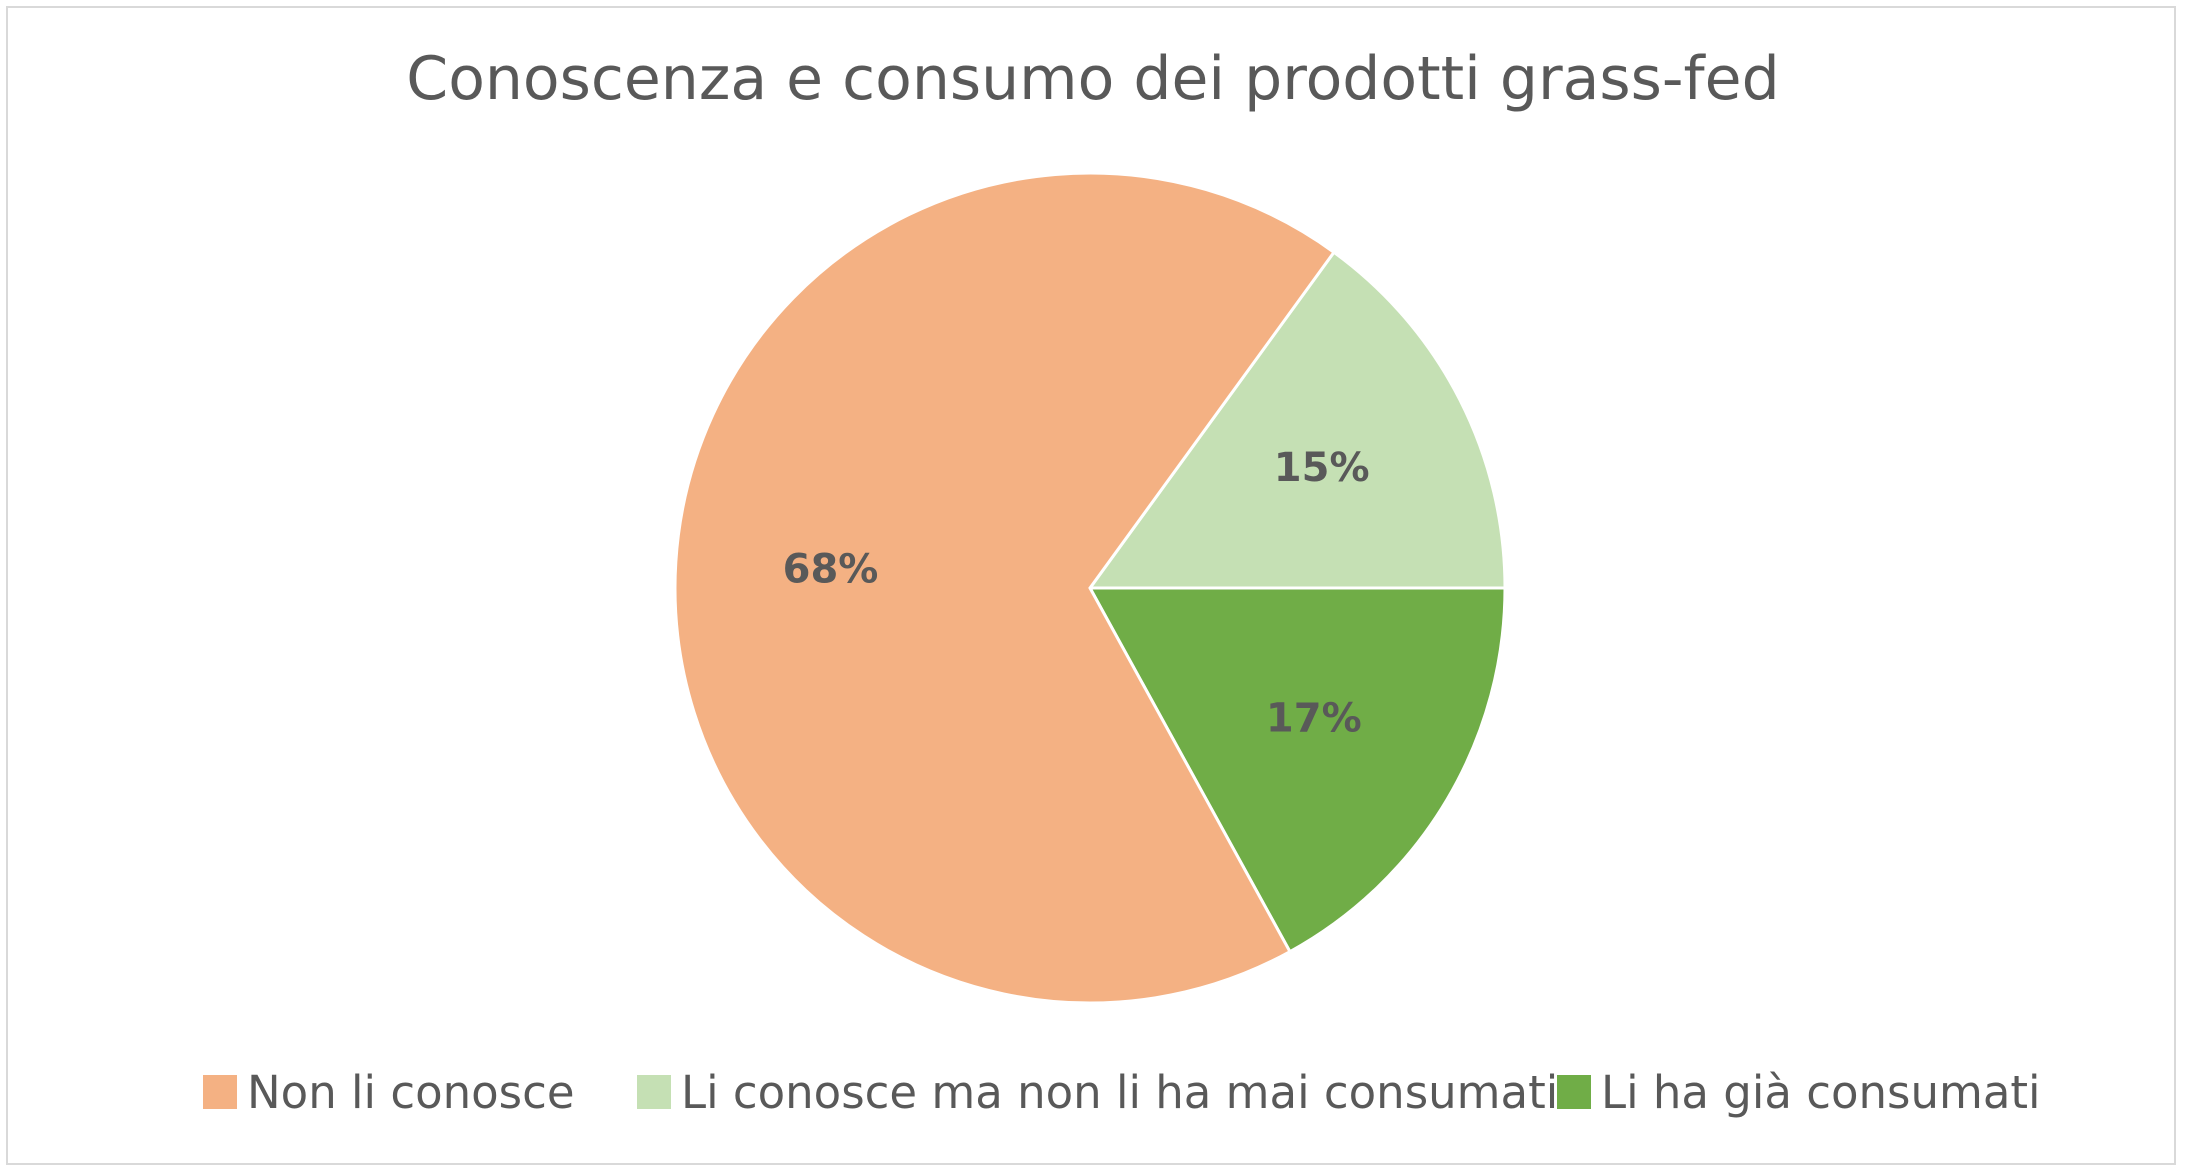 The height and width of the screenshot is (1173, 2186). Describe the element at coordinates (1297, 420) in the screenshot. I see `pie-slice-li-conosce-ma-non-li-ha-mai-consumati` at that location.